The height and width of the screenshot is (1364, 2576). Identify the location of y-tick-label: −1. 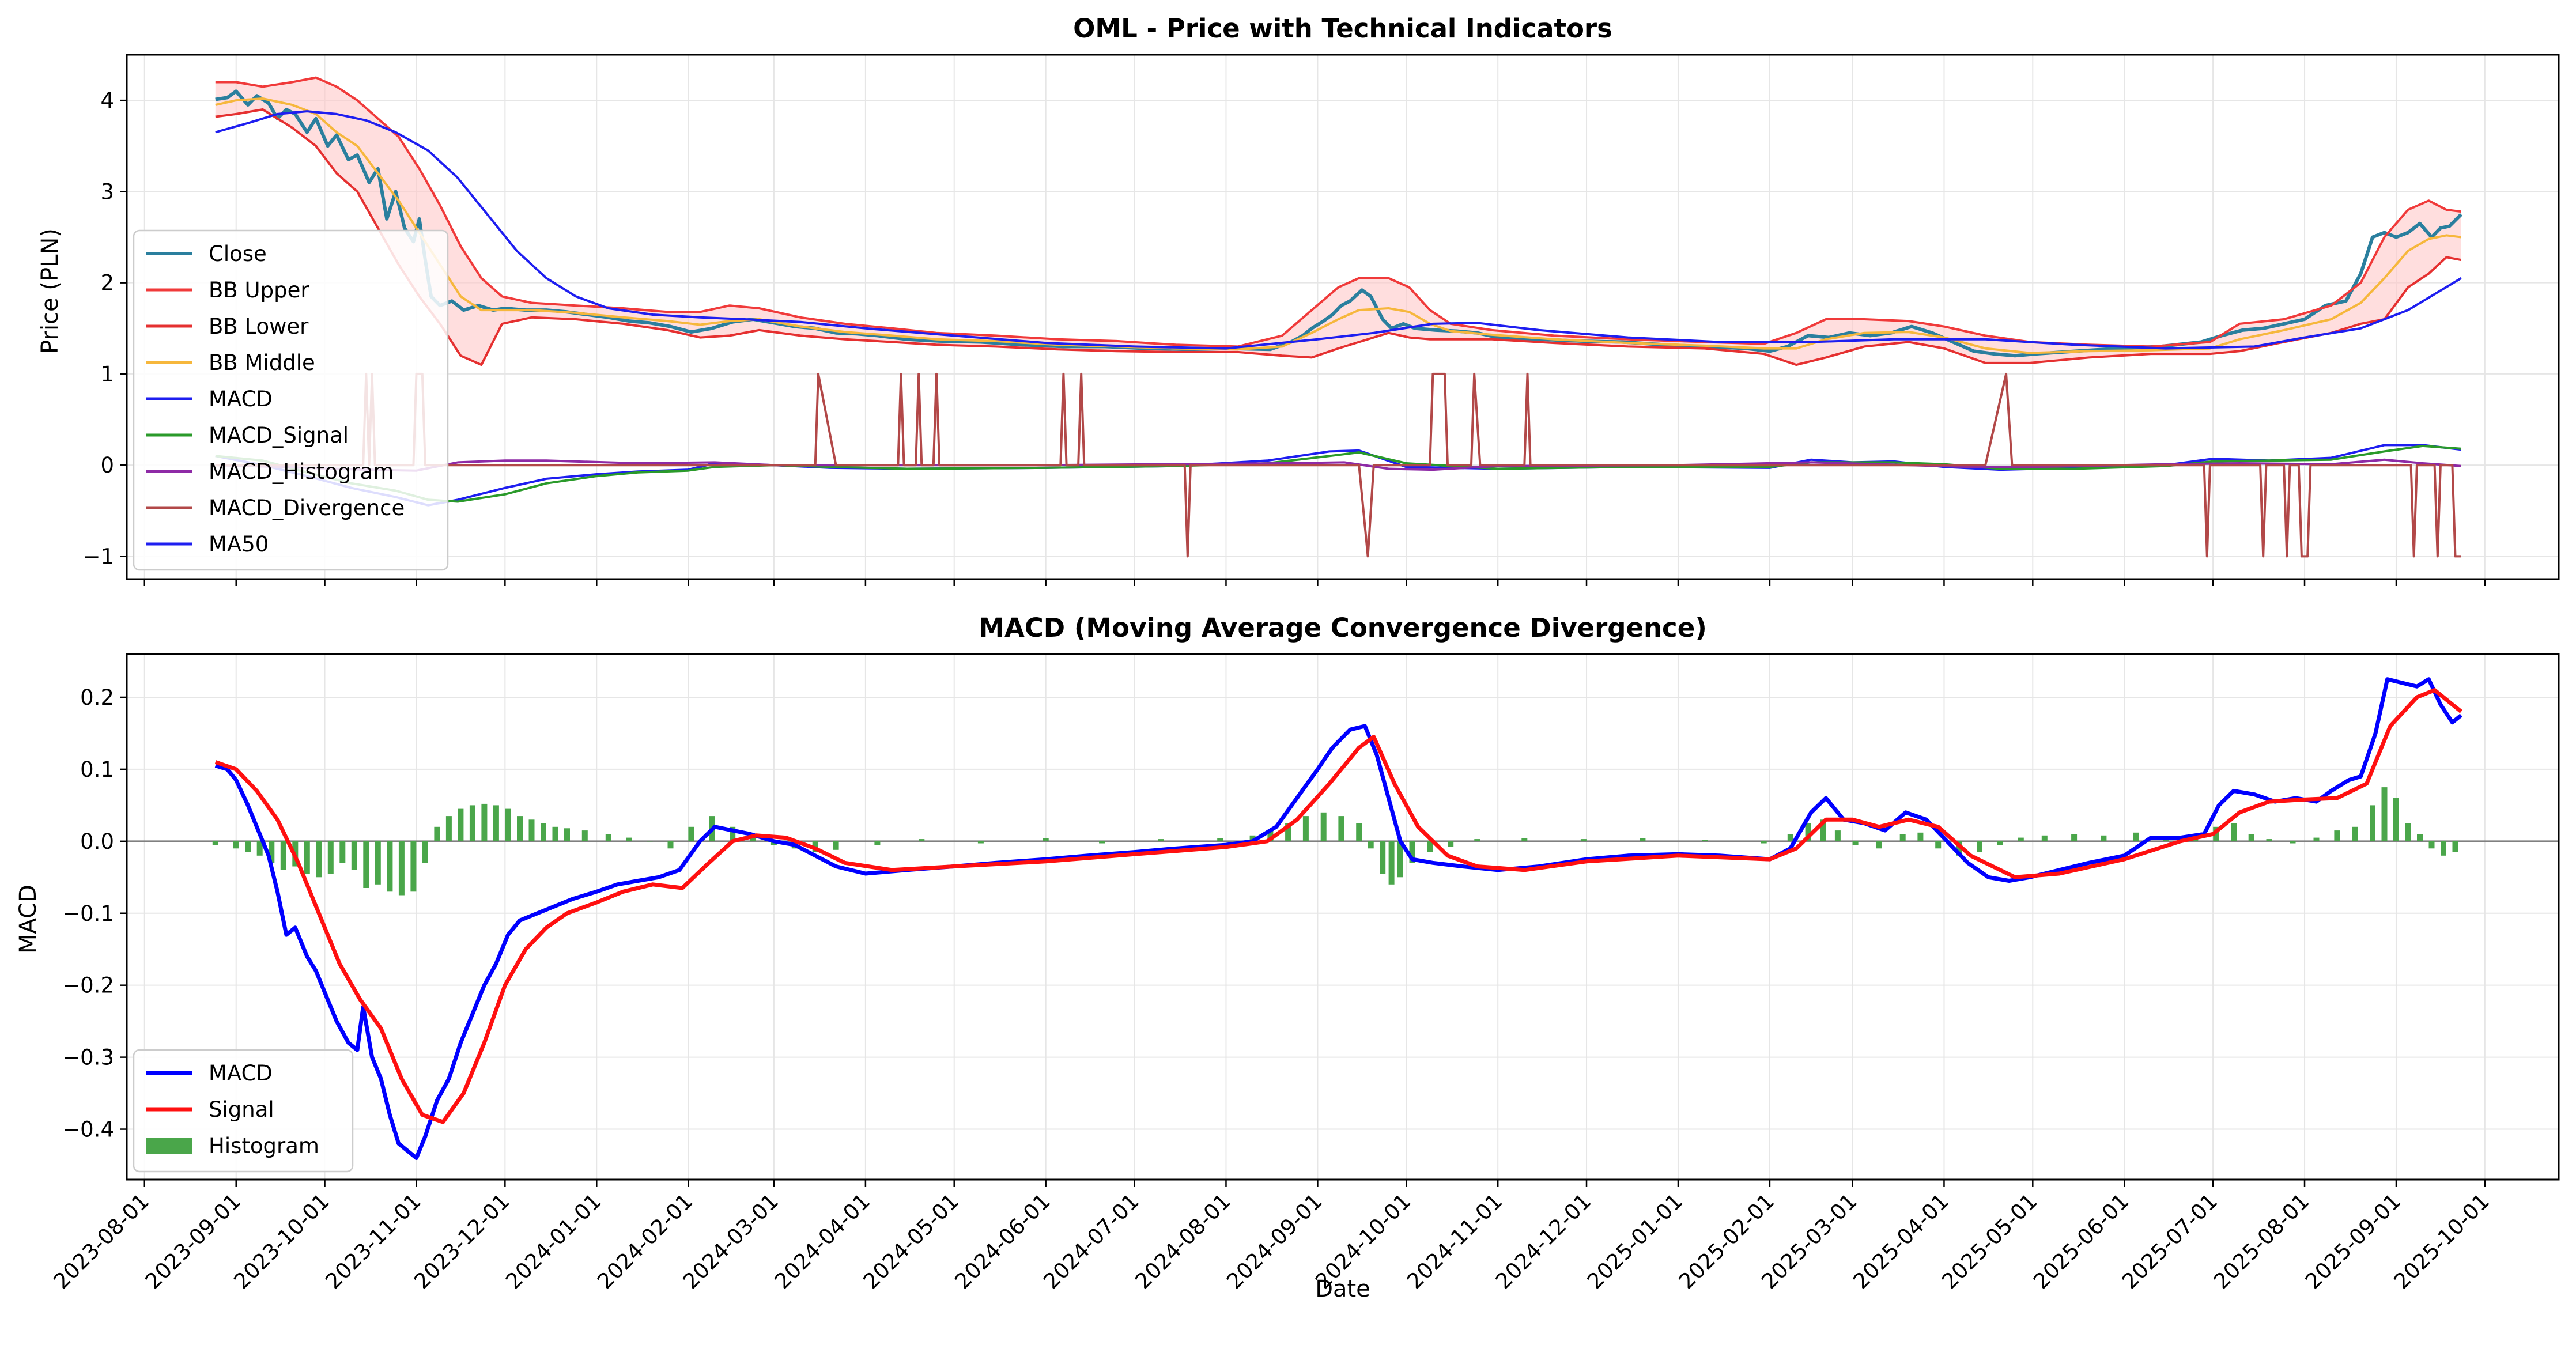
(98, 556).